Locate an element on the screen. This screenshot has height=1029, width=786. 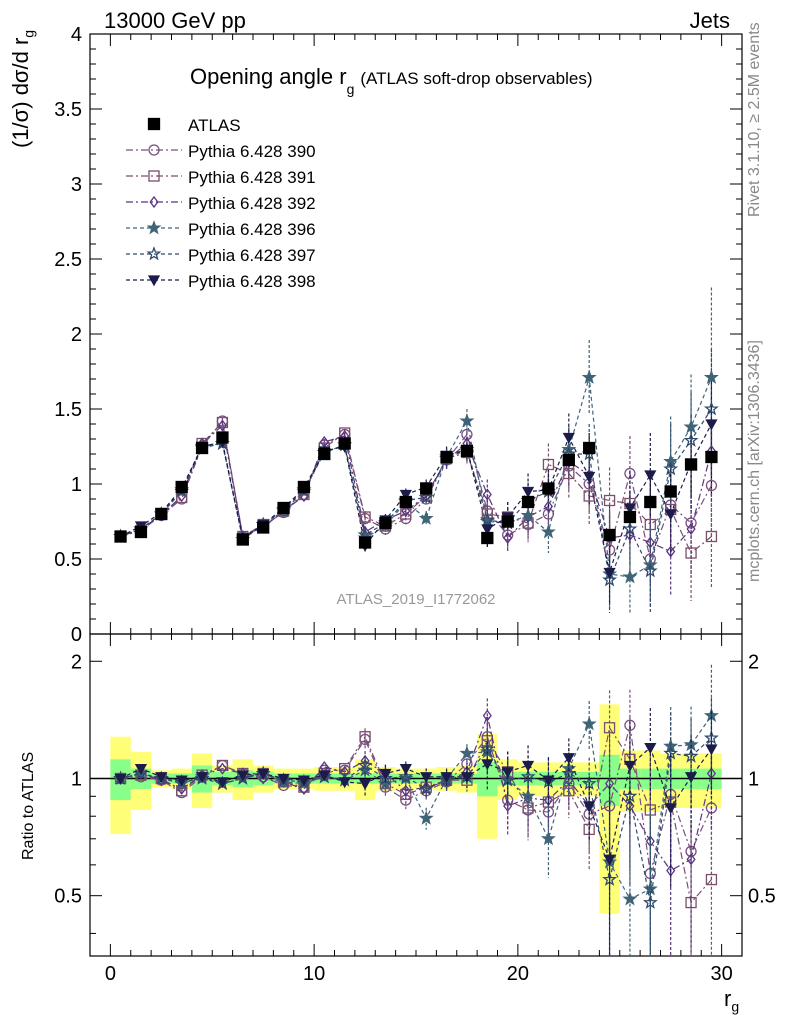
chart-title-sub: g is located at coordinates (351, 89).